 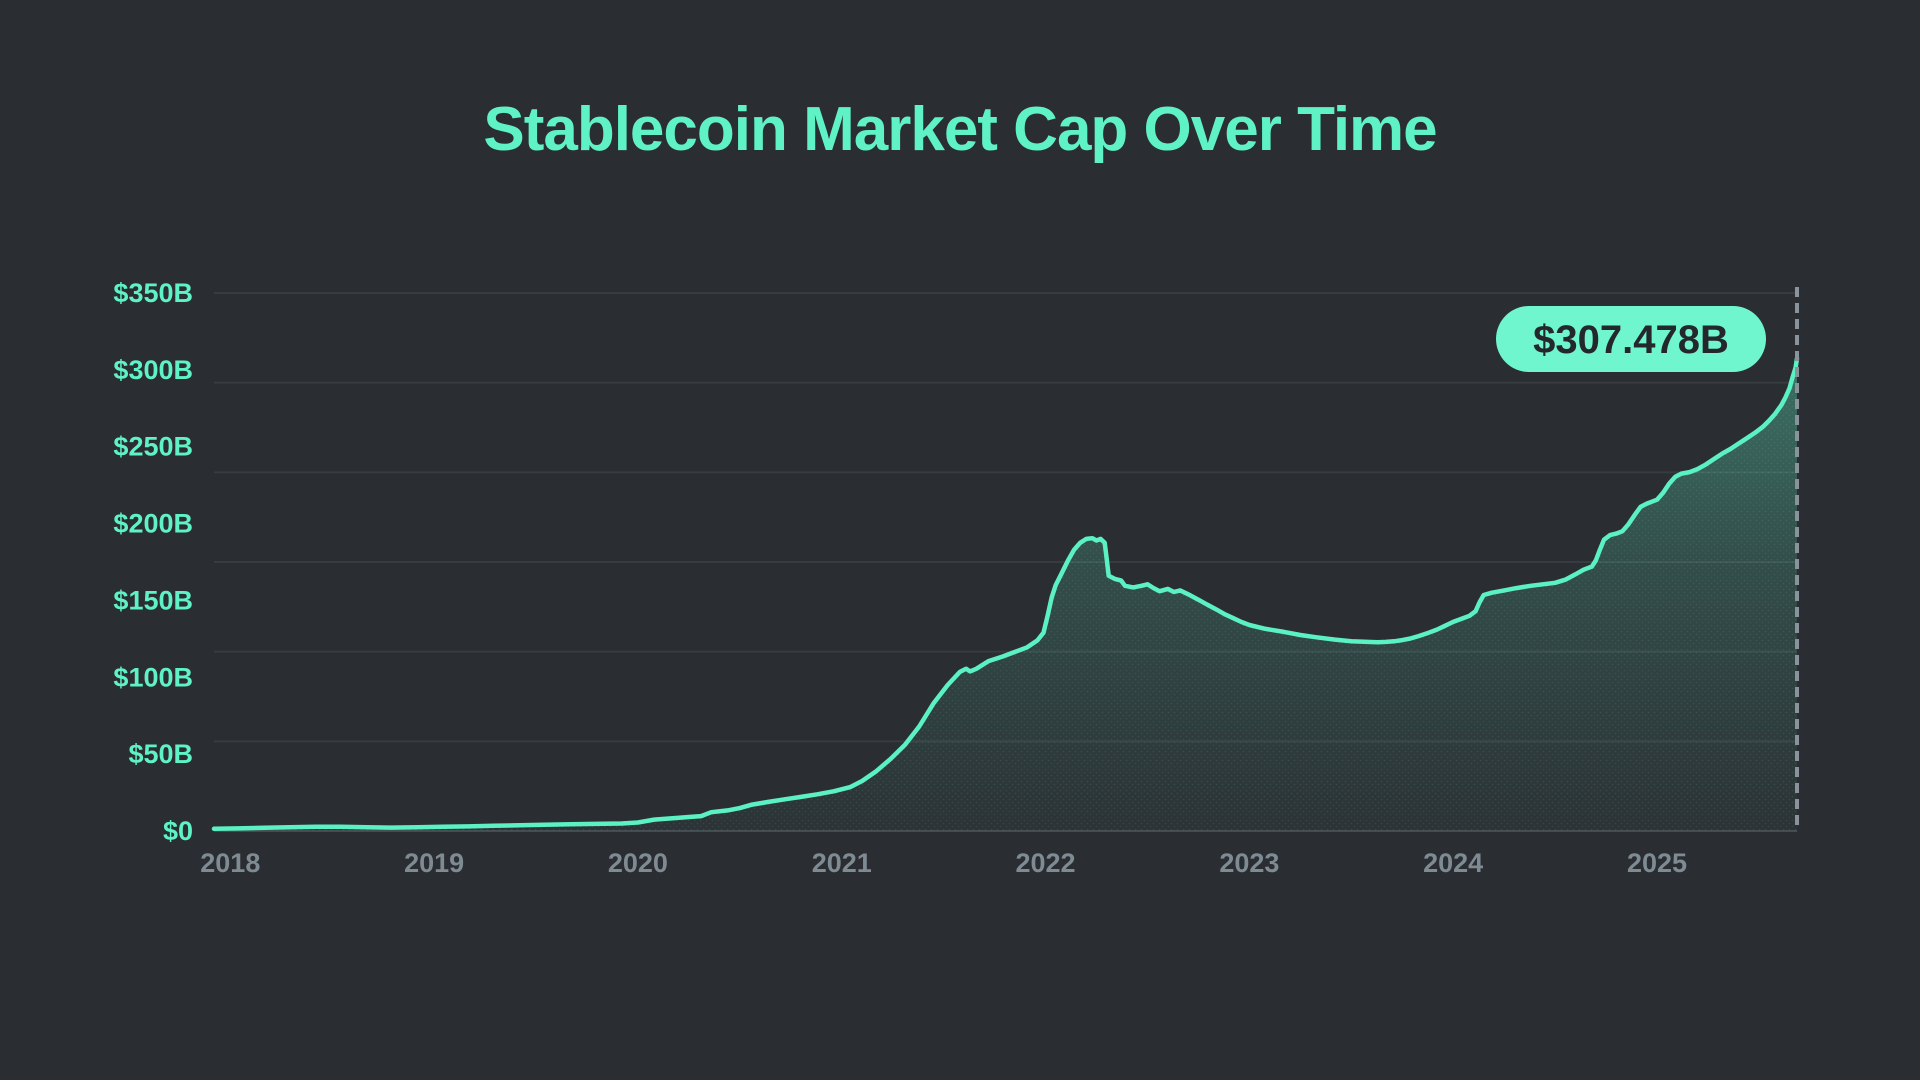 What do you see at coordinates (638, 863) in the screenshot?
I see `x-tick-label: 2020` at bounding box center [638, 863].